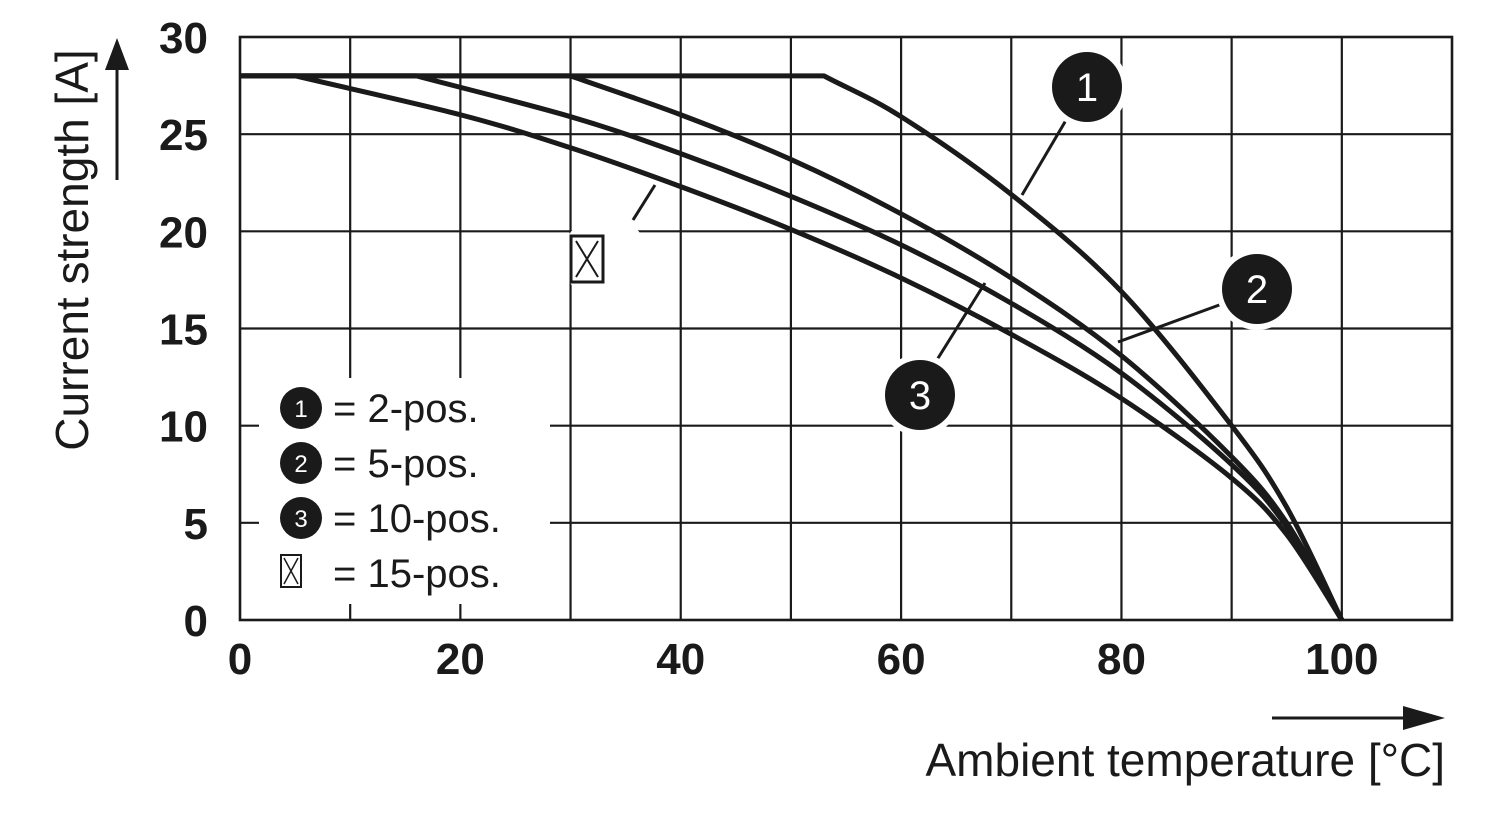 This screenshot has width=1500, height=820. Describe the element at coordinates (196, 621) in the screenshot. I see `y-tick-label: 0` at that location.